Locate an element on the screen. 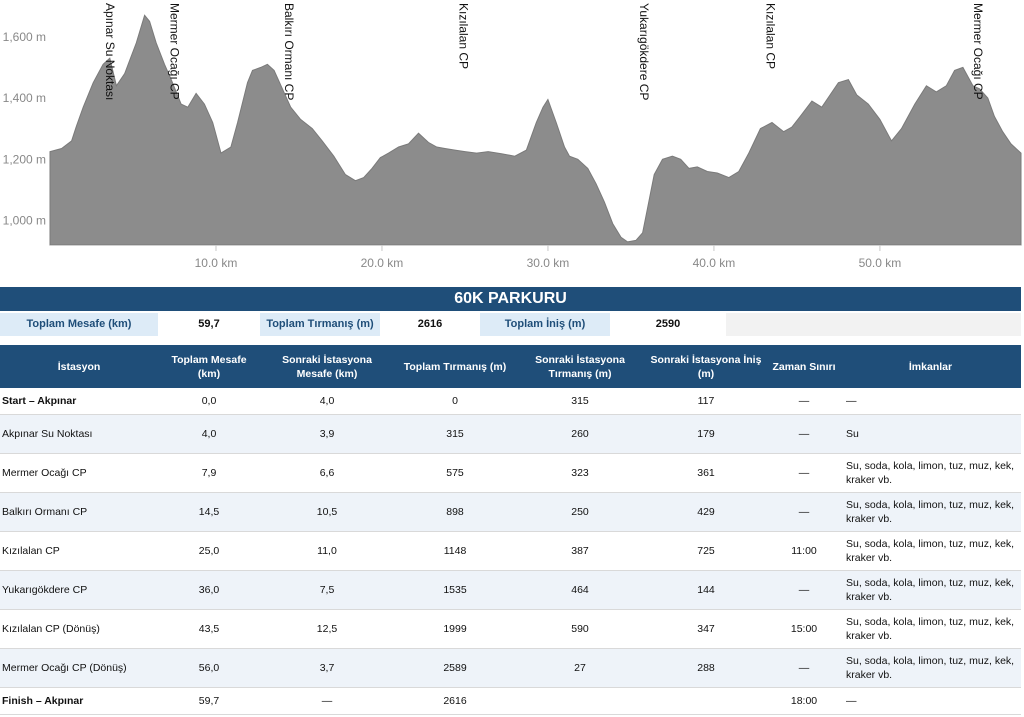  total-distance-value: 59,7 is located at coordinates (209, 324).